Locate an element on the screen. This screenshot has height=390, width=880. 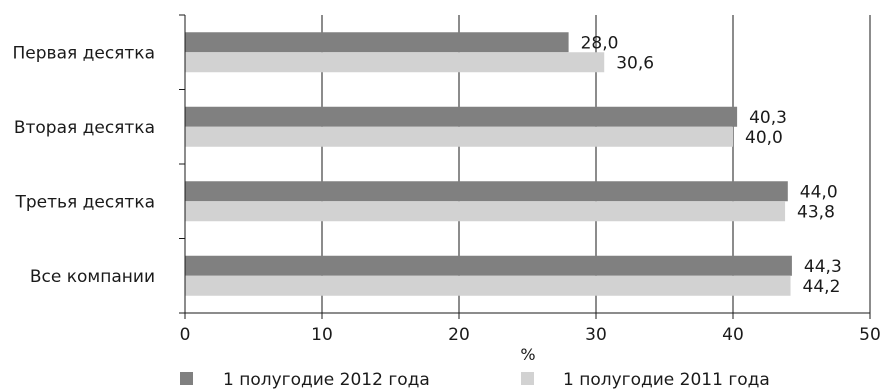
tick-labels: 0 10 20 30 40 50 is located at coordinates (530, 335).